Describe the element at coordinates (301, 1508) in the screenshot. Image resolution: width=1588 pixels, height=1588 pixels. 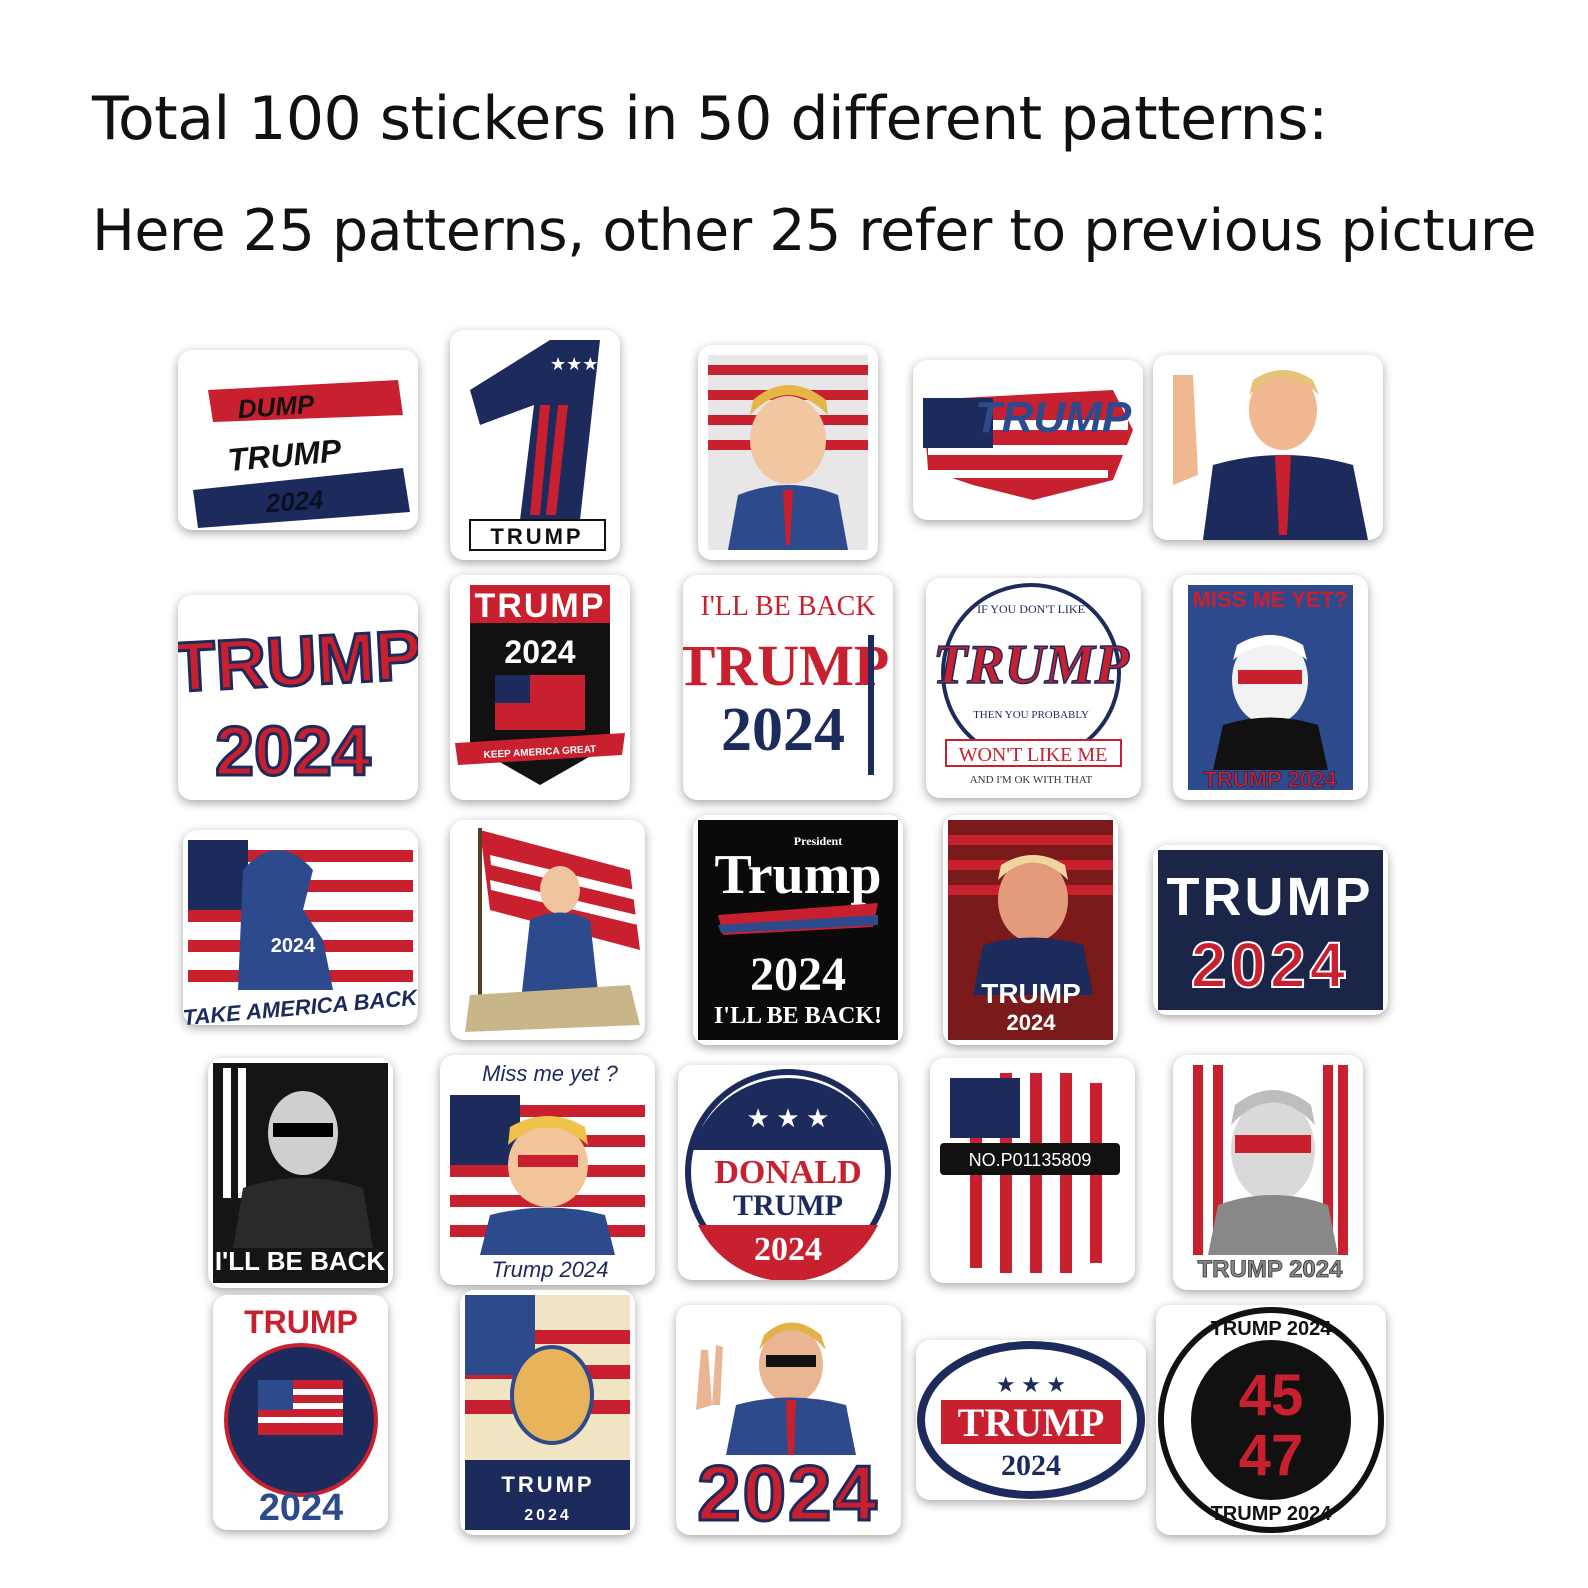
I see `sticker-21-line-2: 2024` at that location.